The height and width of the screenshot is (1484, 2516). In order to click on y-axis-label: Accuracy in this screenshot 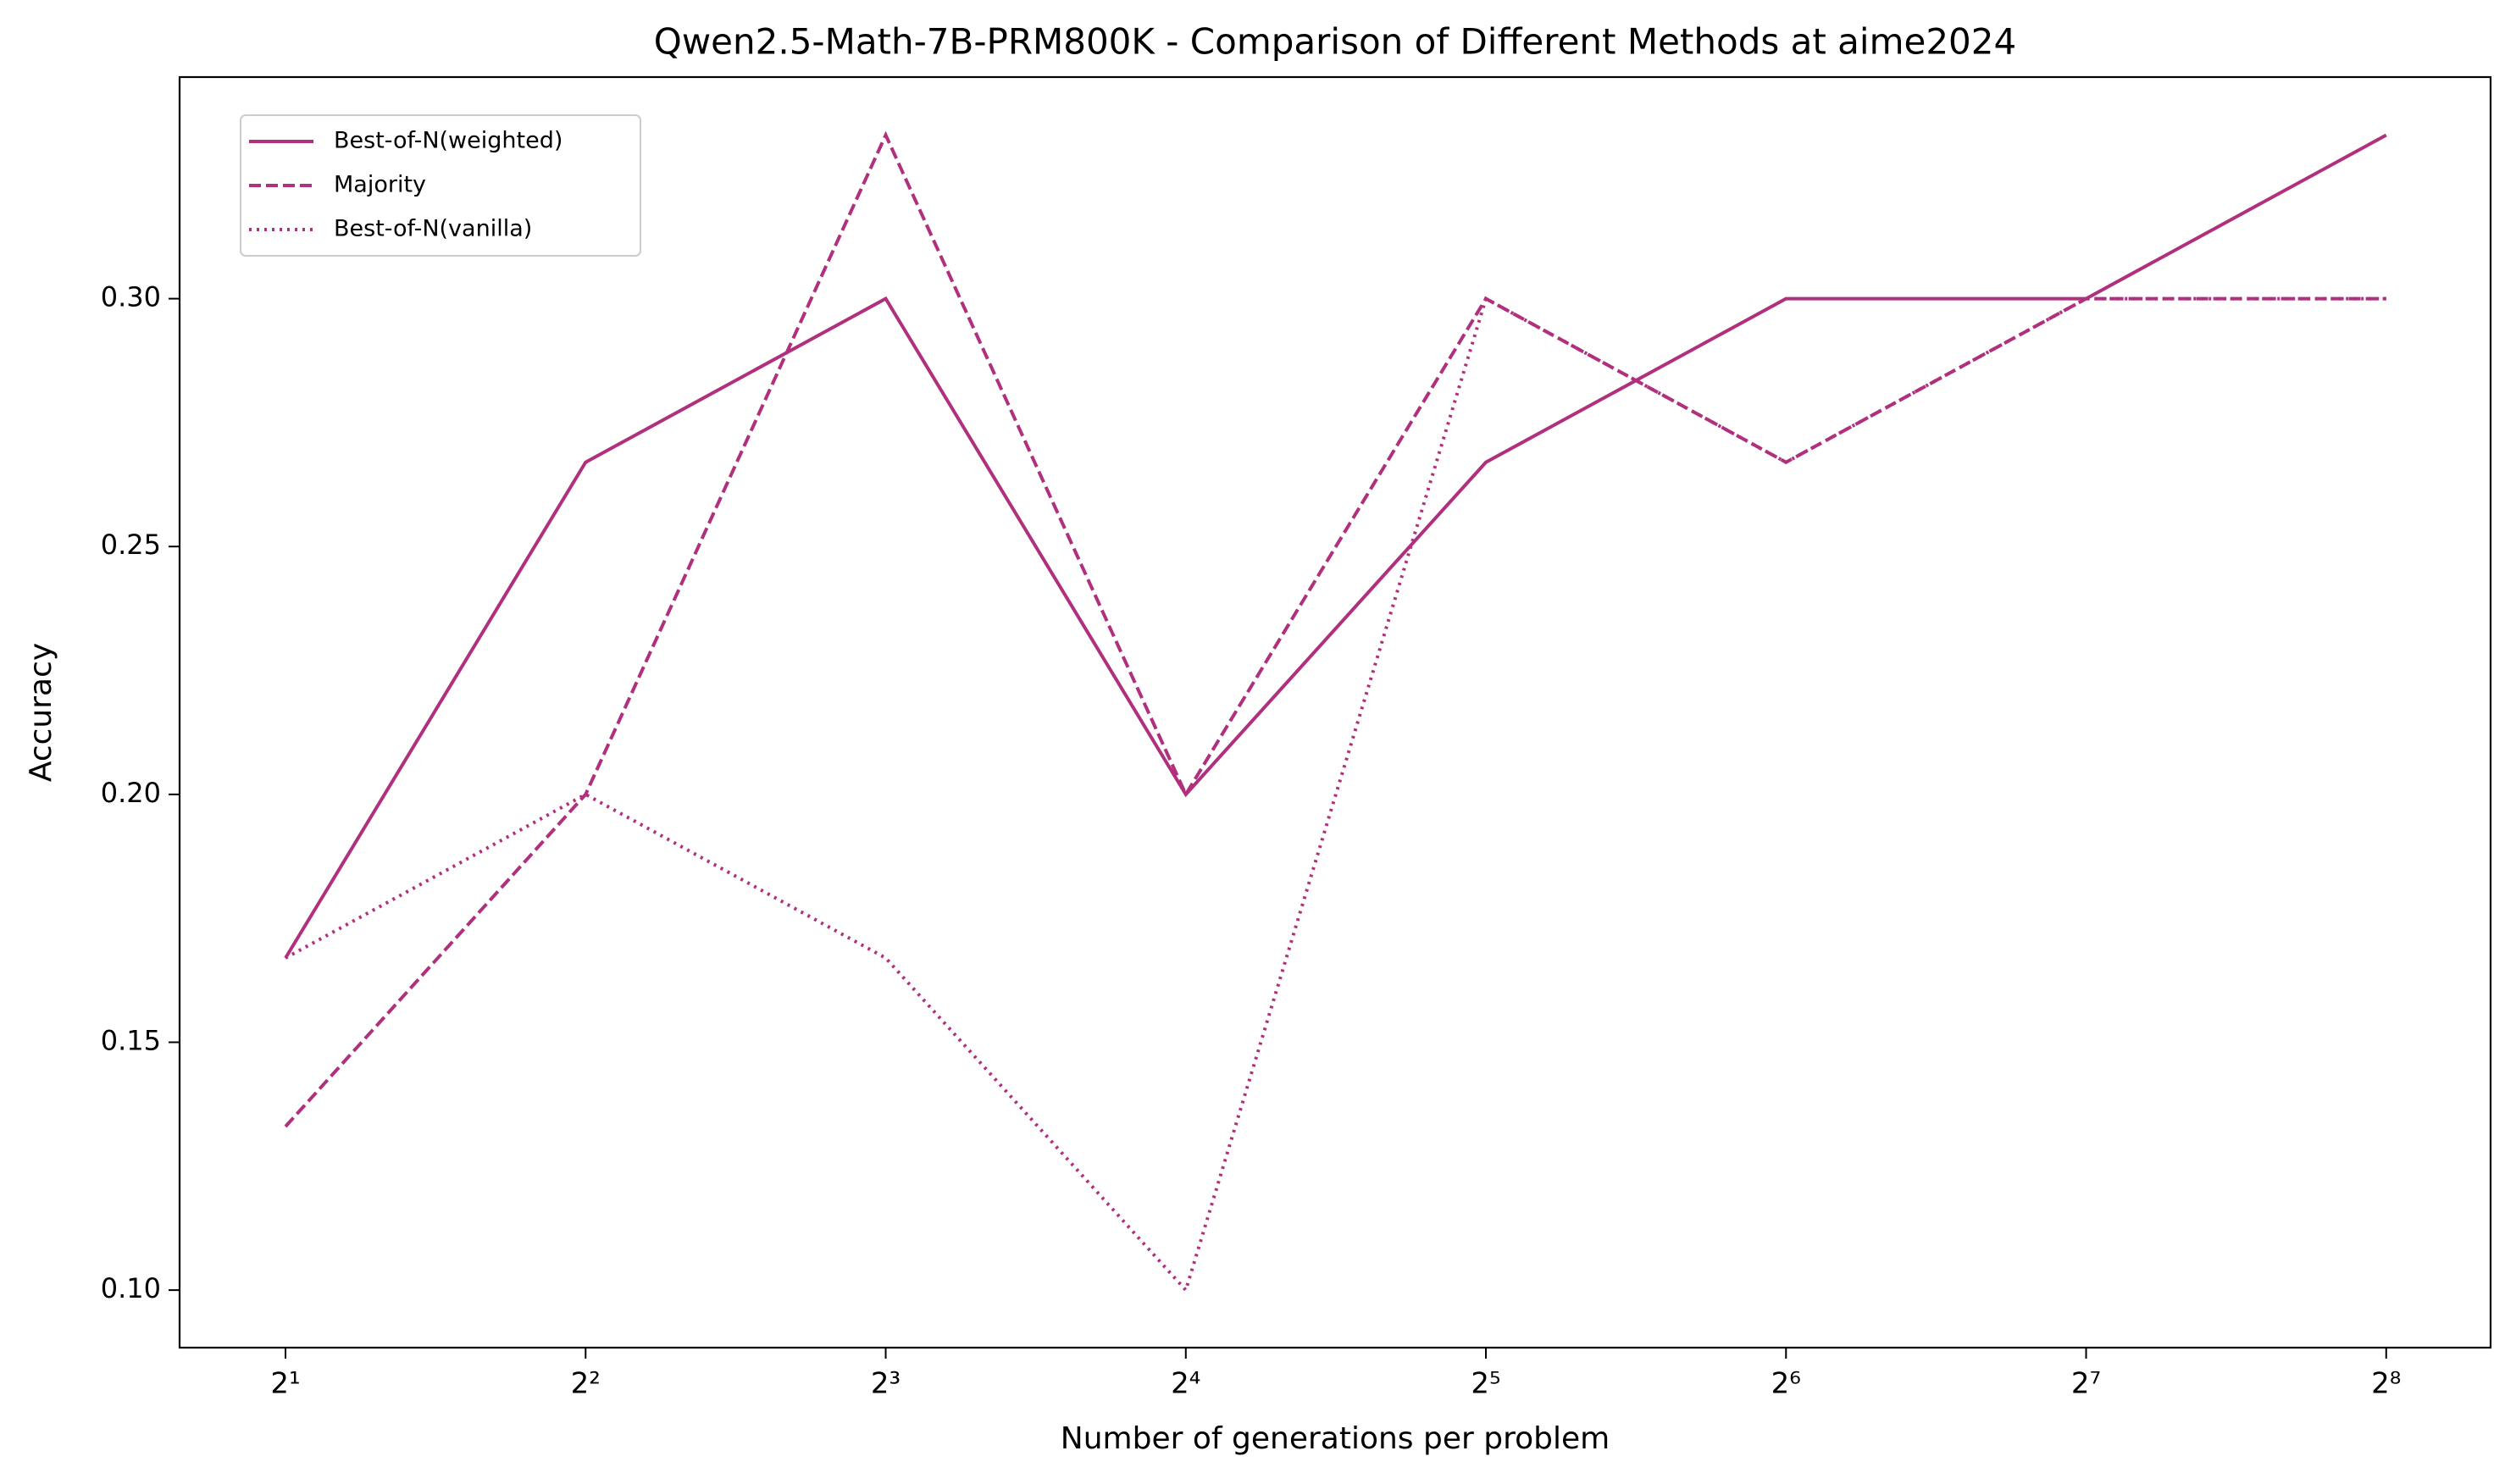, I will do `click(41, 712)`.